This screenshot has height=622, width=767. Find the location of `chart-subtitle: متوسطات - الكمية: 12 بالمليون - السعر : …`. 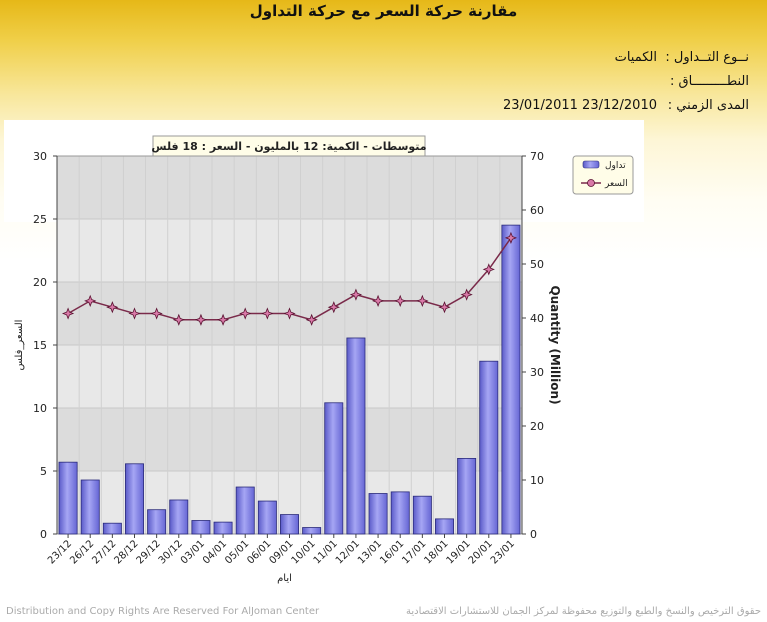

chart-subtitle: متوسطات - الكمية: 12 بالمليون - السعر : … is located at coordinates (288, 146).